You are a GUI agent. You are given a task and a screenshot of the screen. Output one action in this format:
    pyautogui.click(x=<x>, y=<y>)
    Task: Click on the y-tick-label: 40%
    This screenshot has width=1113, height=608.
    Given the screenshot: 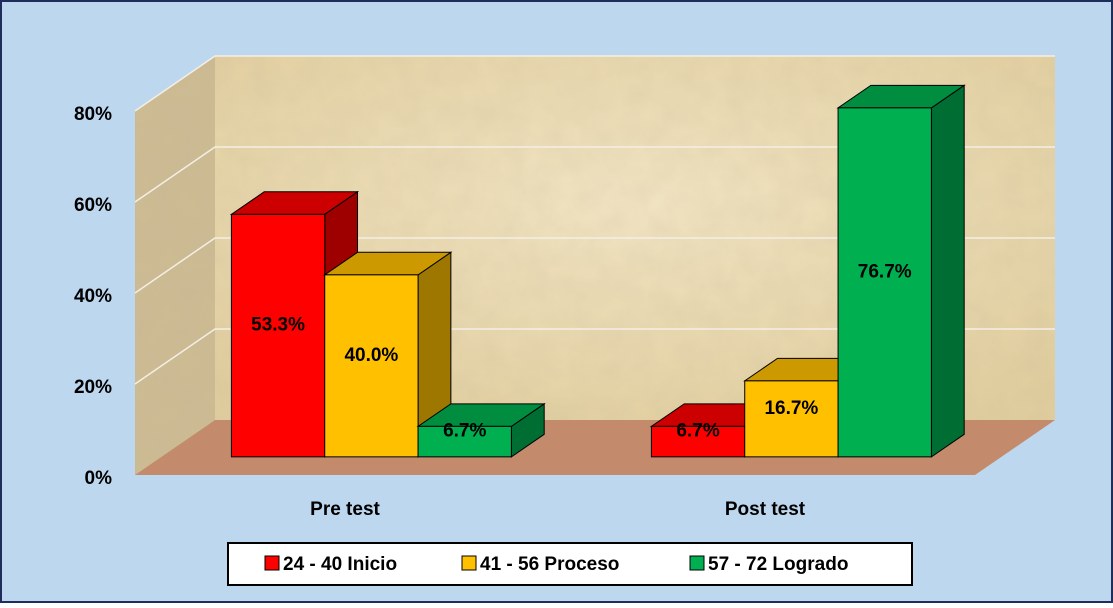 What is the action you would take?
    pyautogui.click(x=93, y=296)
    